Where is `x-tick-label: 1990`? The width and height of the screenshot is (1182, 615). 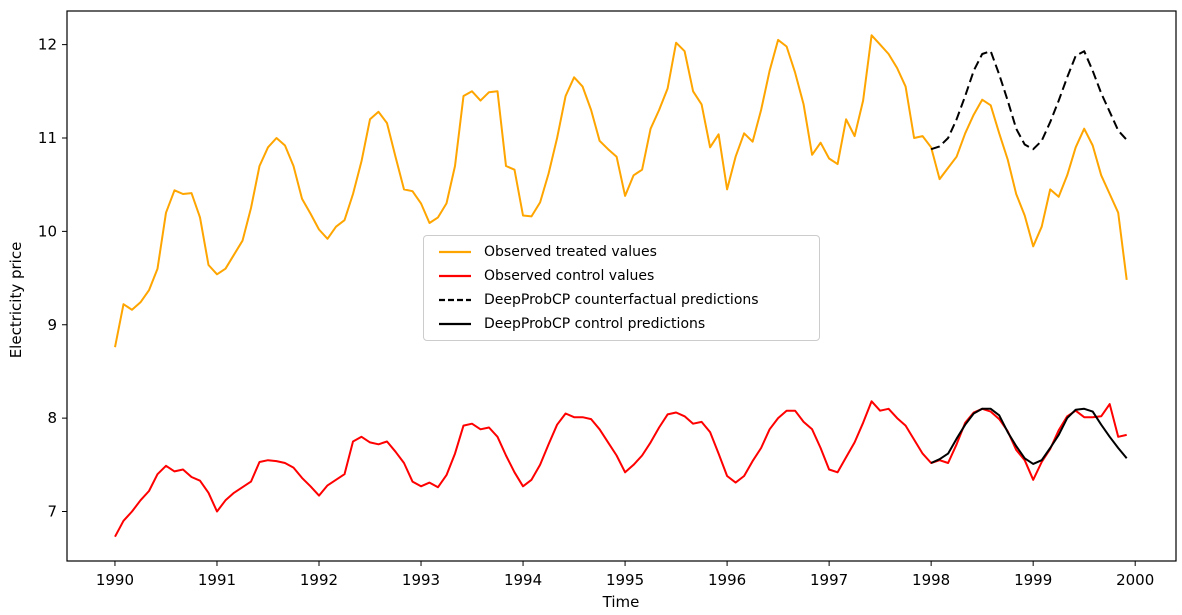
x-tick-label: 1990 is located at coordinates (115, 580).